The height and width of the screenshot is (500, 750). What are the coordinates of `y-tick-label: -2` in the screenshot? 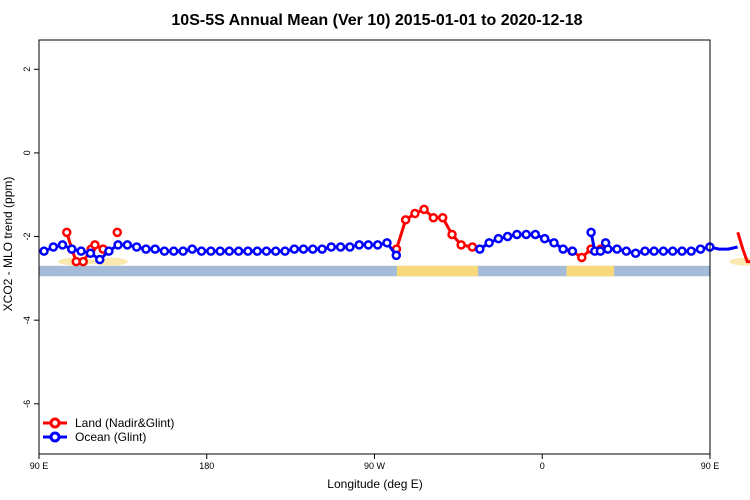 It's located at (27, 237).